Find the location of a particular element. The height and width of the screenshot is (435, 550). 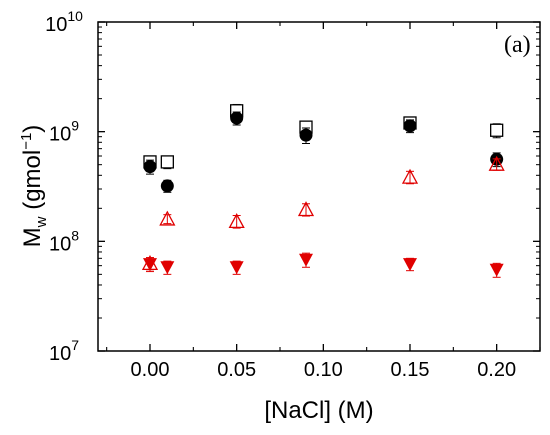

y-tick-exponent: 7 is located at coordinates (75, 345).